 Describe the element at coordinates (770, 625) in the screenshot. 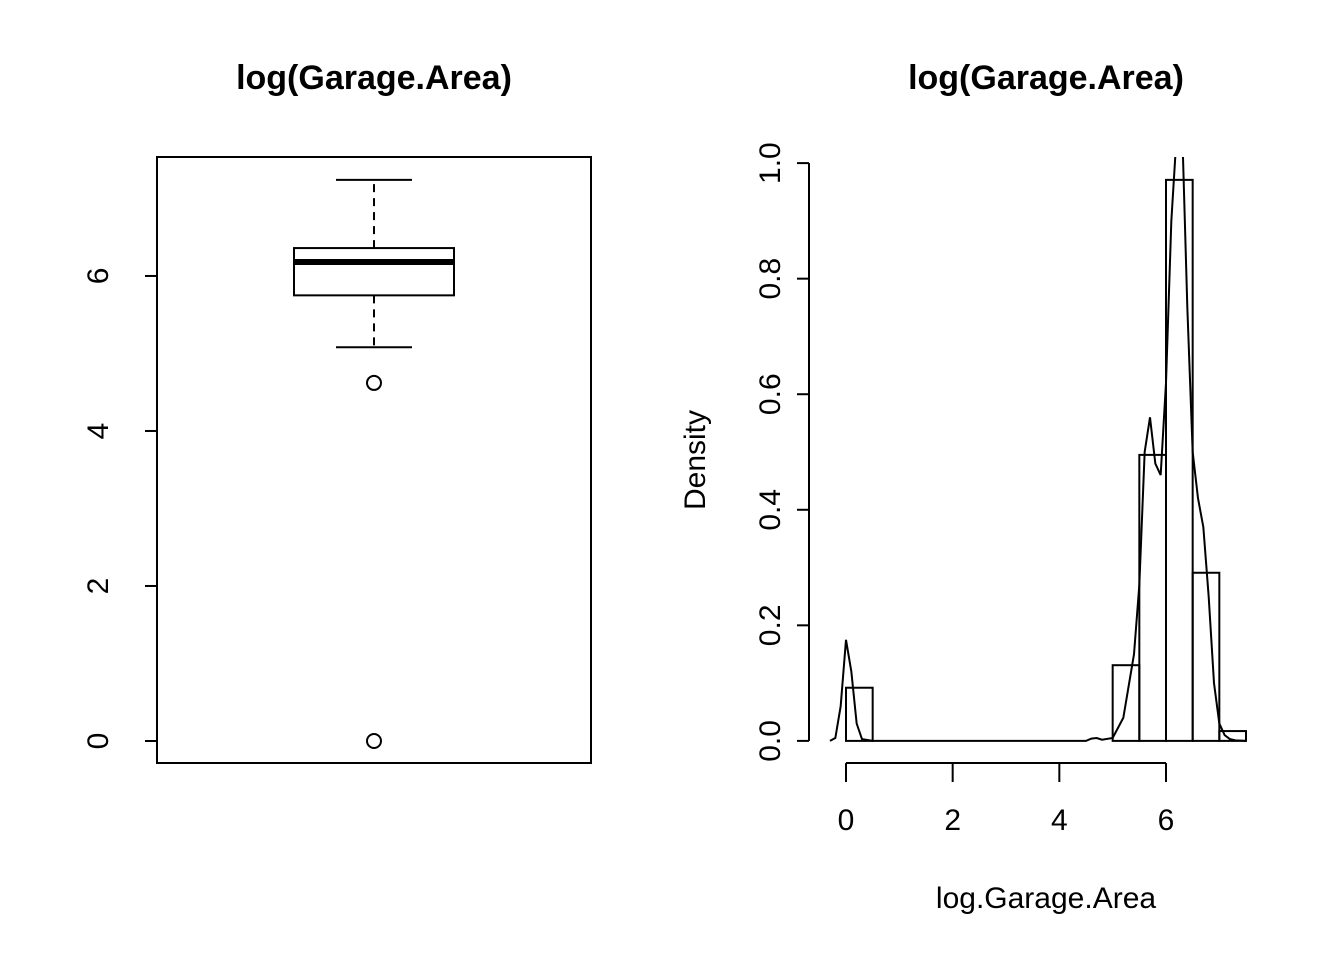

I see `y-tick-label: 0.2` at that location.